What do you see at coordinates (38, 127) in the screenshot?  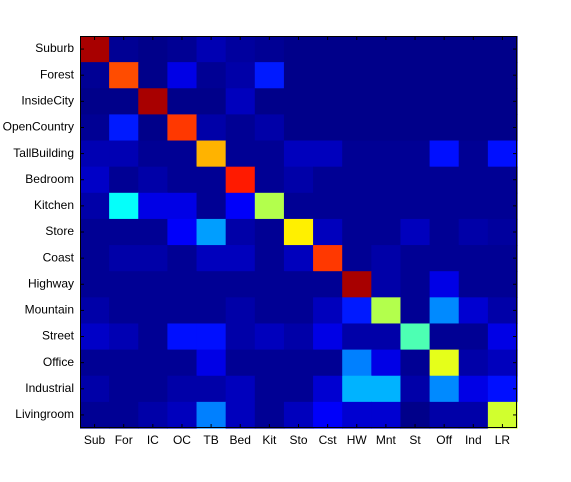 I see `y-tick-label: OpenCountry` at bounding box center [38, 127].